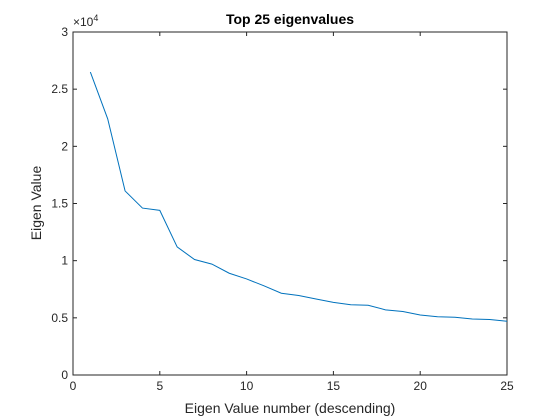 The image size is (560, 420). Describe the element at coordinates (64, 261) in the screenshot. I see `y-tick-label: 1` at that location.